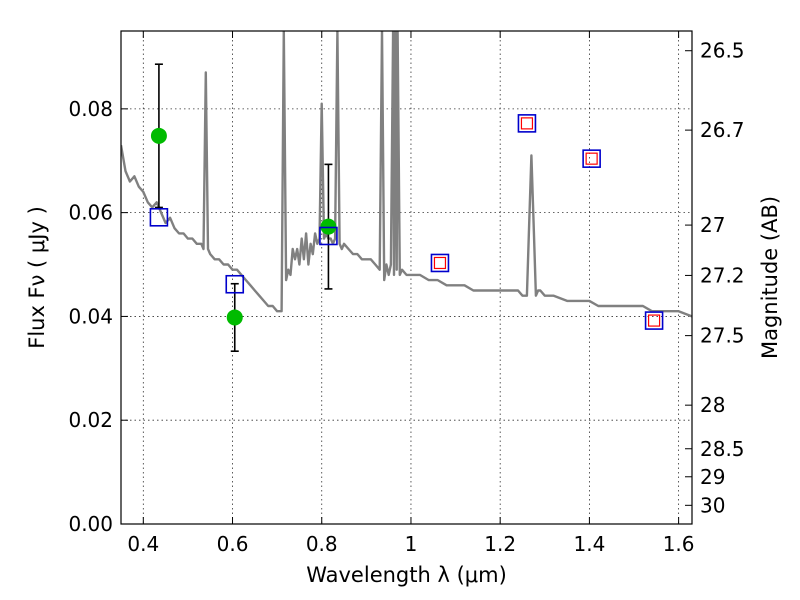 The image size is (800, 600). Describe the element at coordinates (722, 130) in the screenshot. I see `mag-tick-label: 26.7` at that location.